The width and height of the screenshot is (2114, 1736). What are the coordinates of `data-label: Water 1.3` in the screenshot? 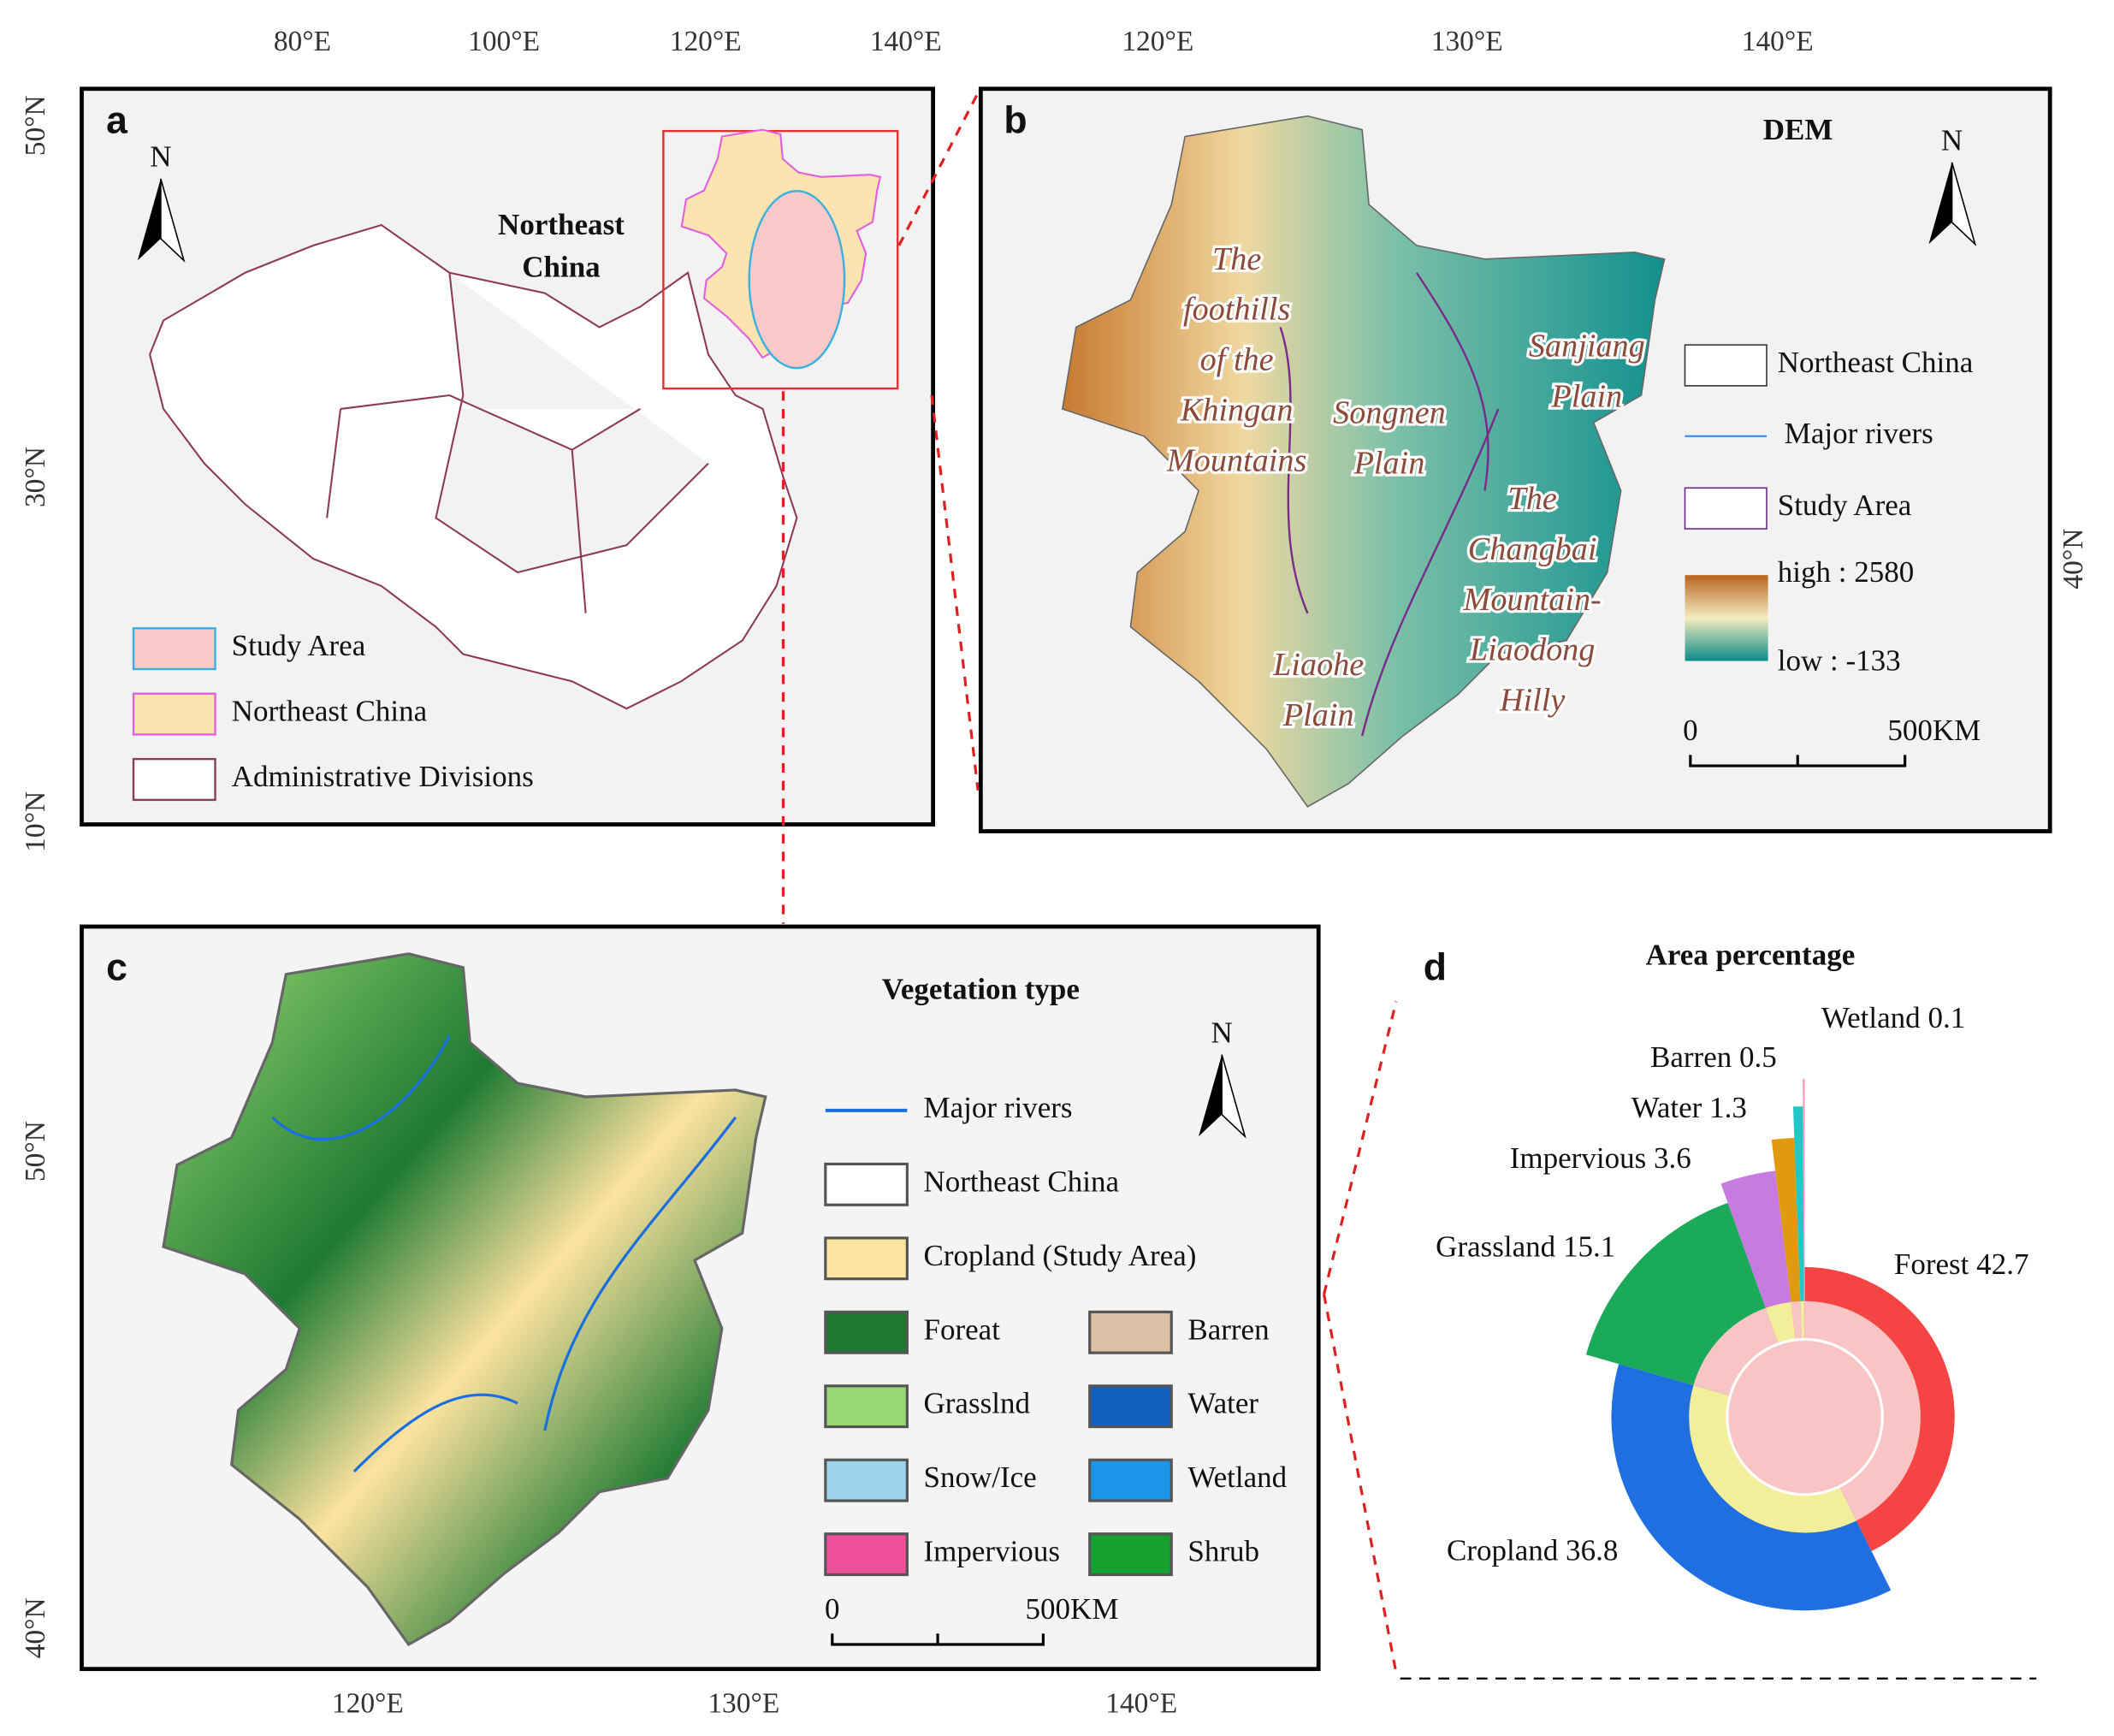 It's located at (1689, 1107).